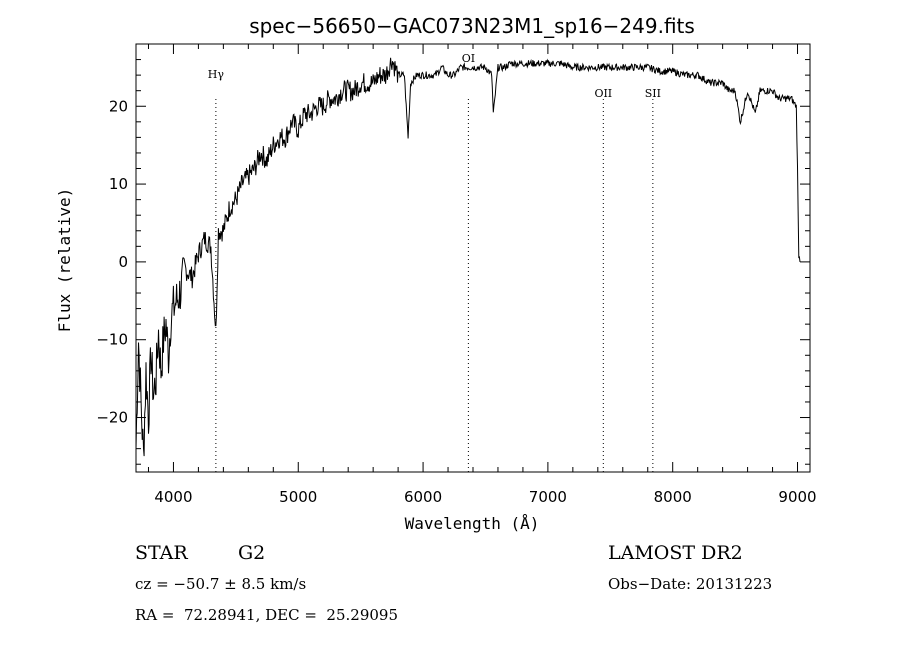 The width and height of the screenshot is (900, 650). I want to click on obs-date: Obs−Date: 20131223, so click(690, 584).